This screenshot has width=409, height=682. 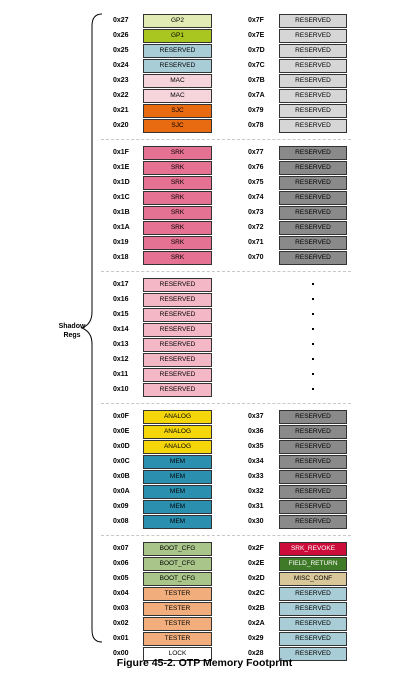 What do you see at coordinates (121, 329) in the screenshot?
I see `left-row-address: 0x14` at bounding box center [121, 329].